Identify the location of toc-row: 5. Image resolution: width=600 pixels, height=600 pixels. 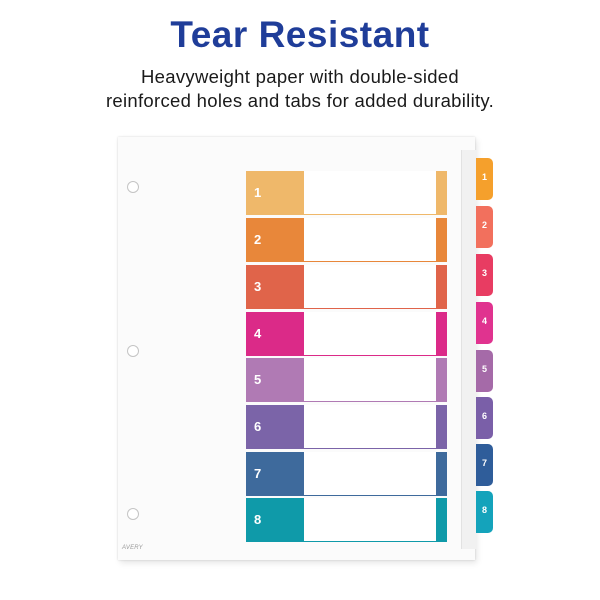
(346, 380).